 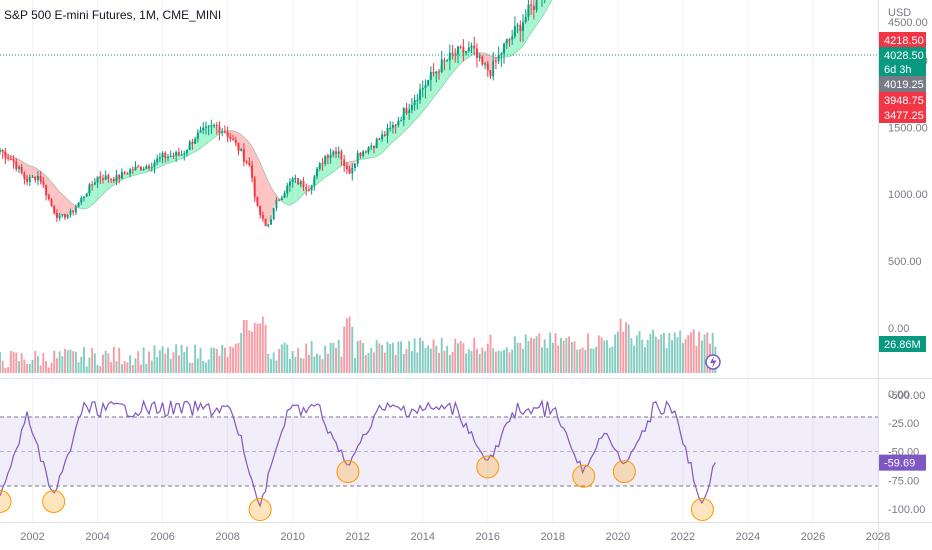 I want to click on alert-icon, so click(x=713, y=362).